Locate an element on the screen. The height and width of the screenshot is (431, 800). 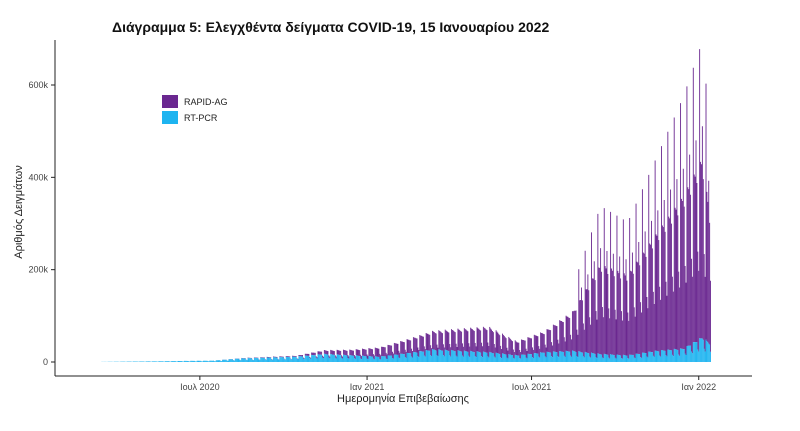
y-tick-label-1: 200k is located at coordinates (38, 270).